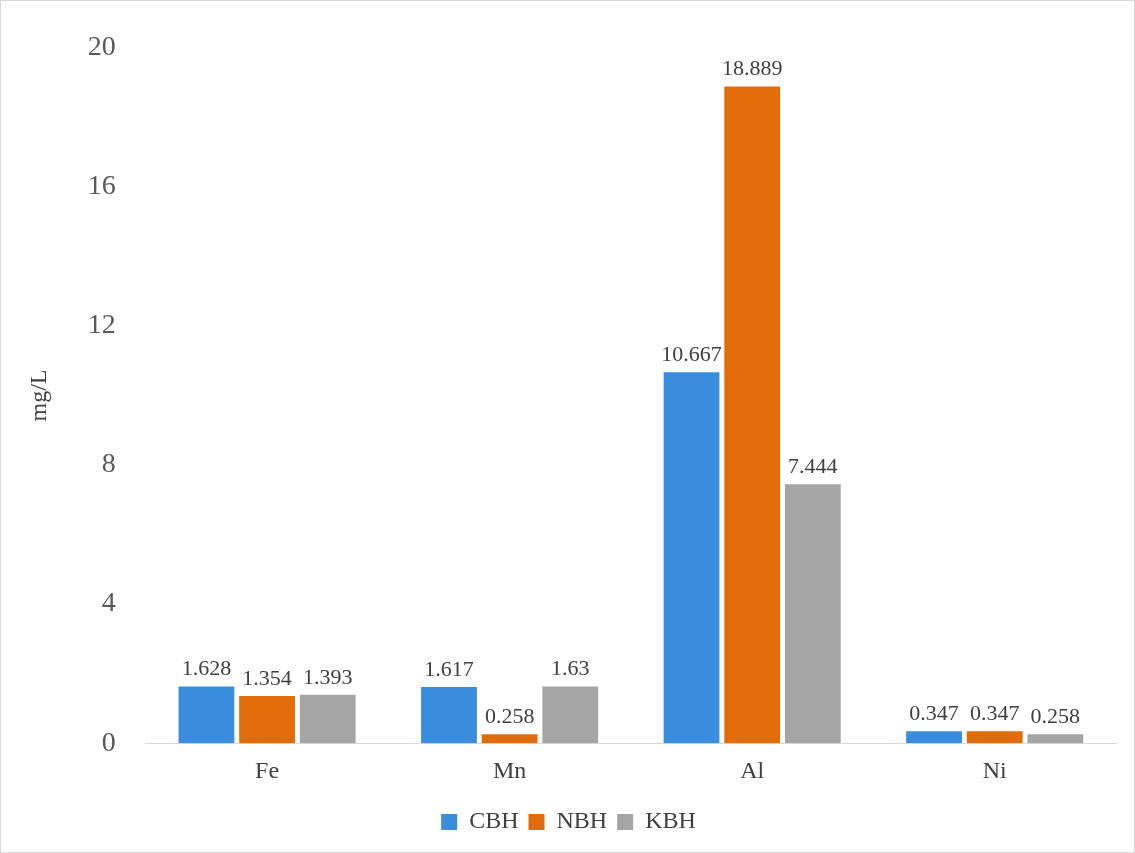 This screenshot has width=1135, height=853. What do you see at coordinates (267, 769) in the screenshot?
I see `x-tick-label: Fe` at bounding box center [267, 769].